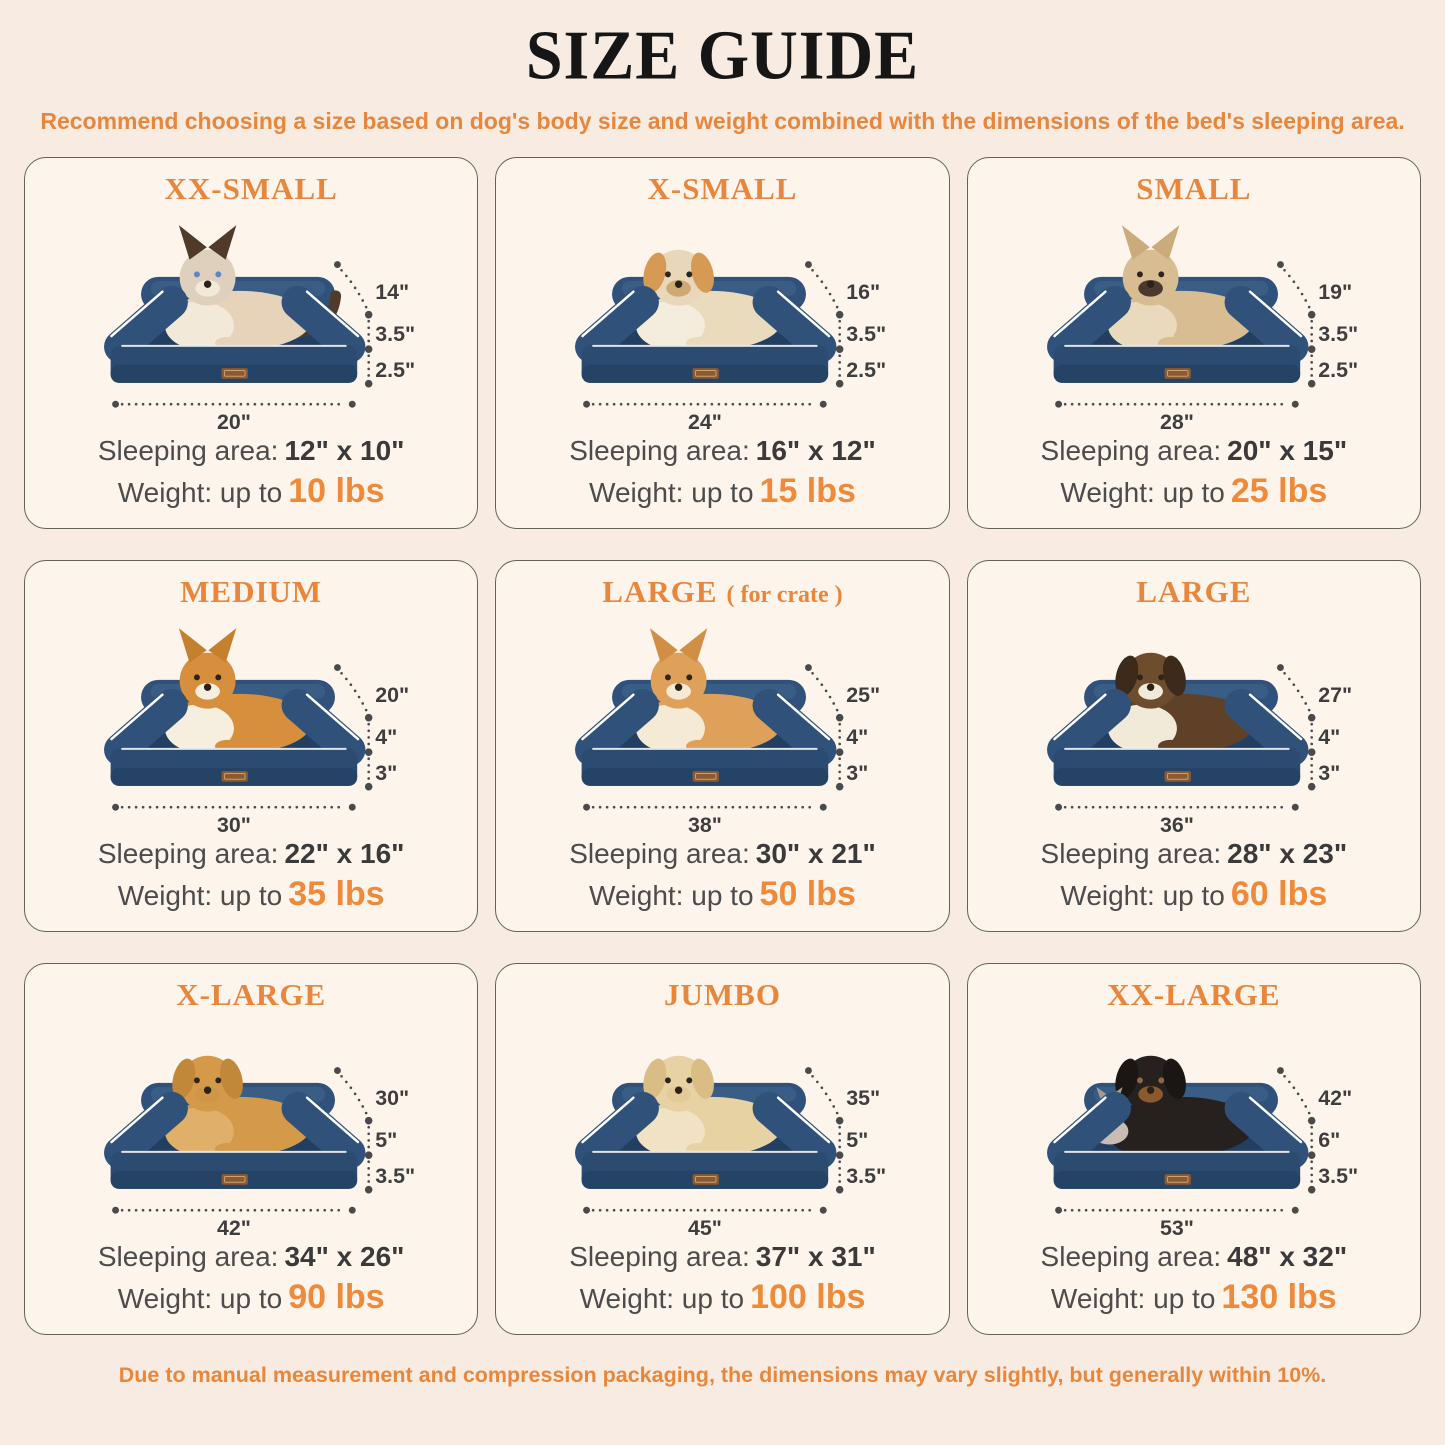  I want to click on weight-line: Weight: up to 15 lbs, so click(722, 491).